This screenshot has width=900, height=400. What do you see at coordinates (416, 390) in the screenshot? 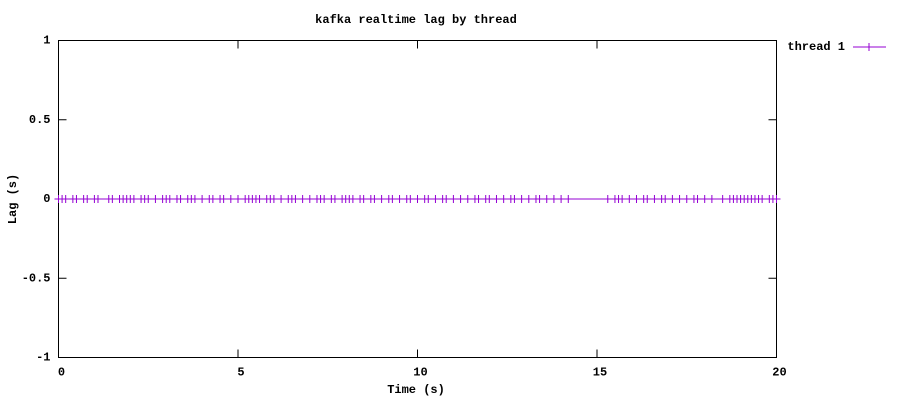
I see `x-axis-label: Time (s)` at bounding box center [416, 390].